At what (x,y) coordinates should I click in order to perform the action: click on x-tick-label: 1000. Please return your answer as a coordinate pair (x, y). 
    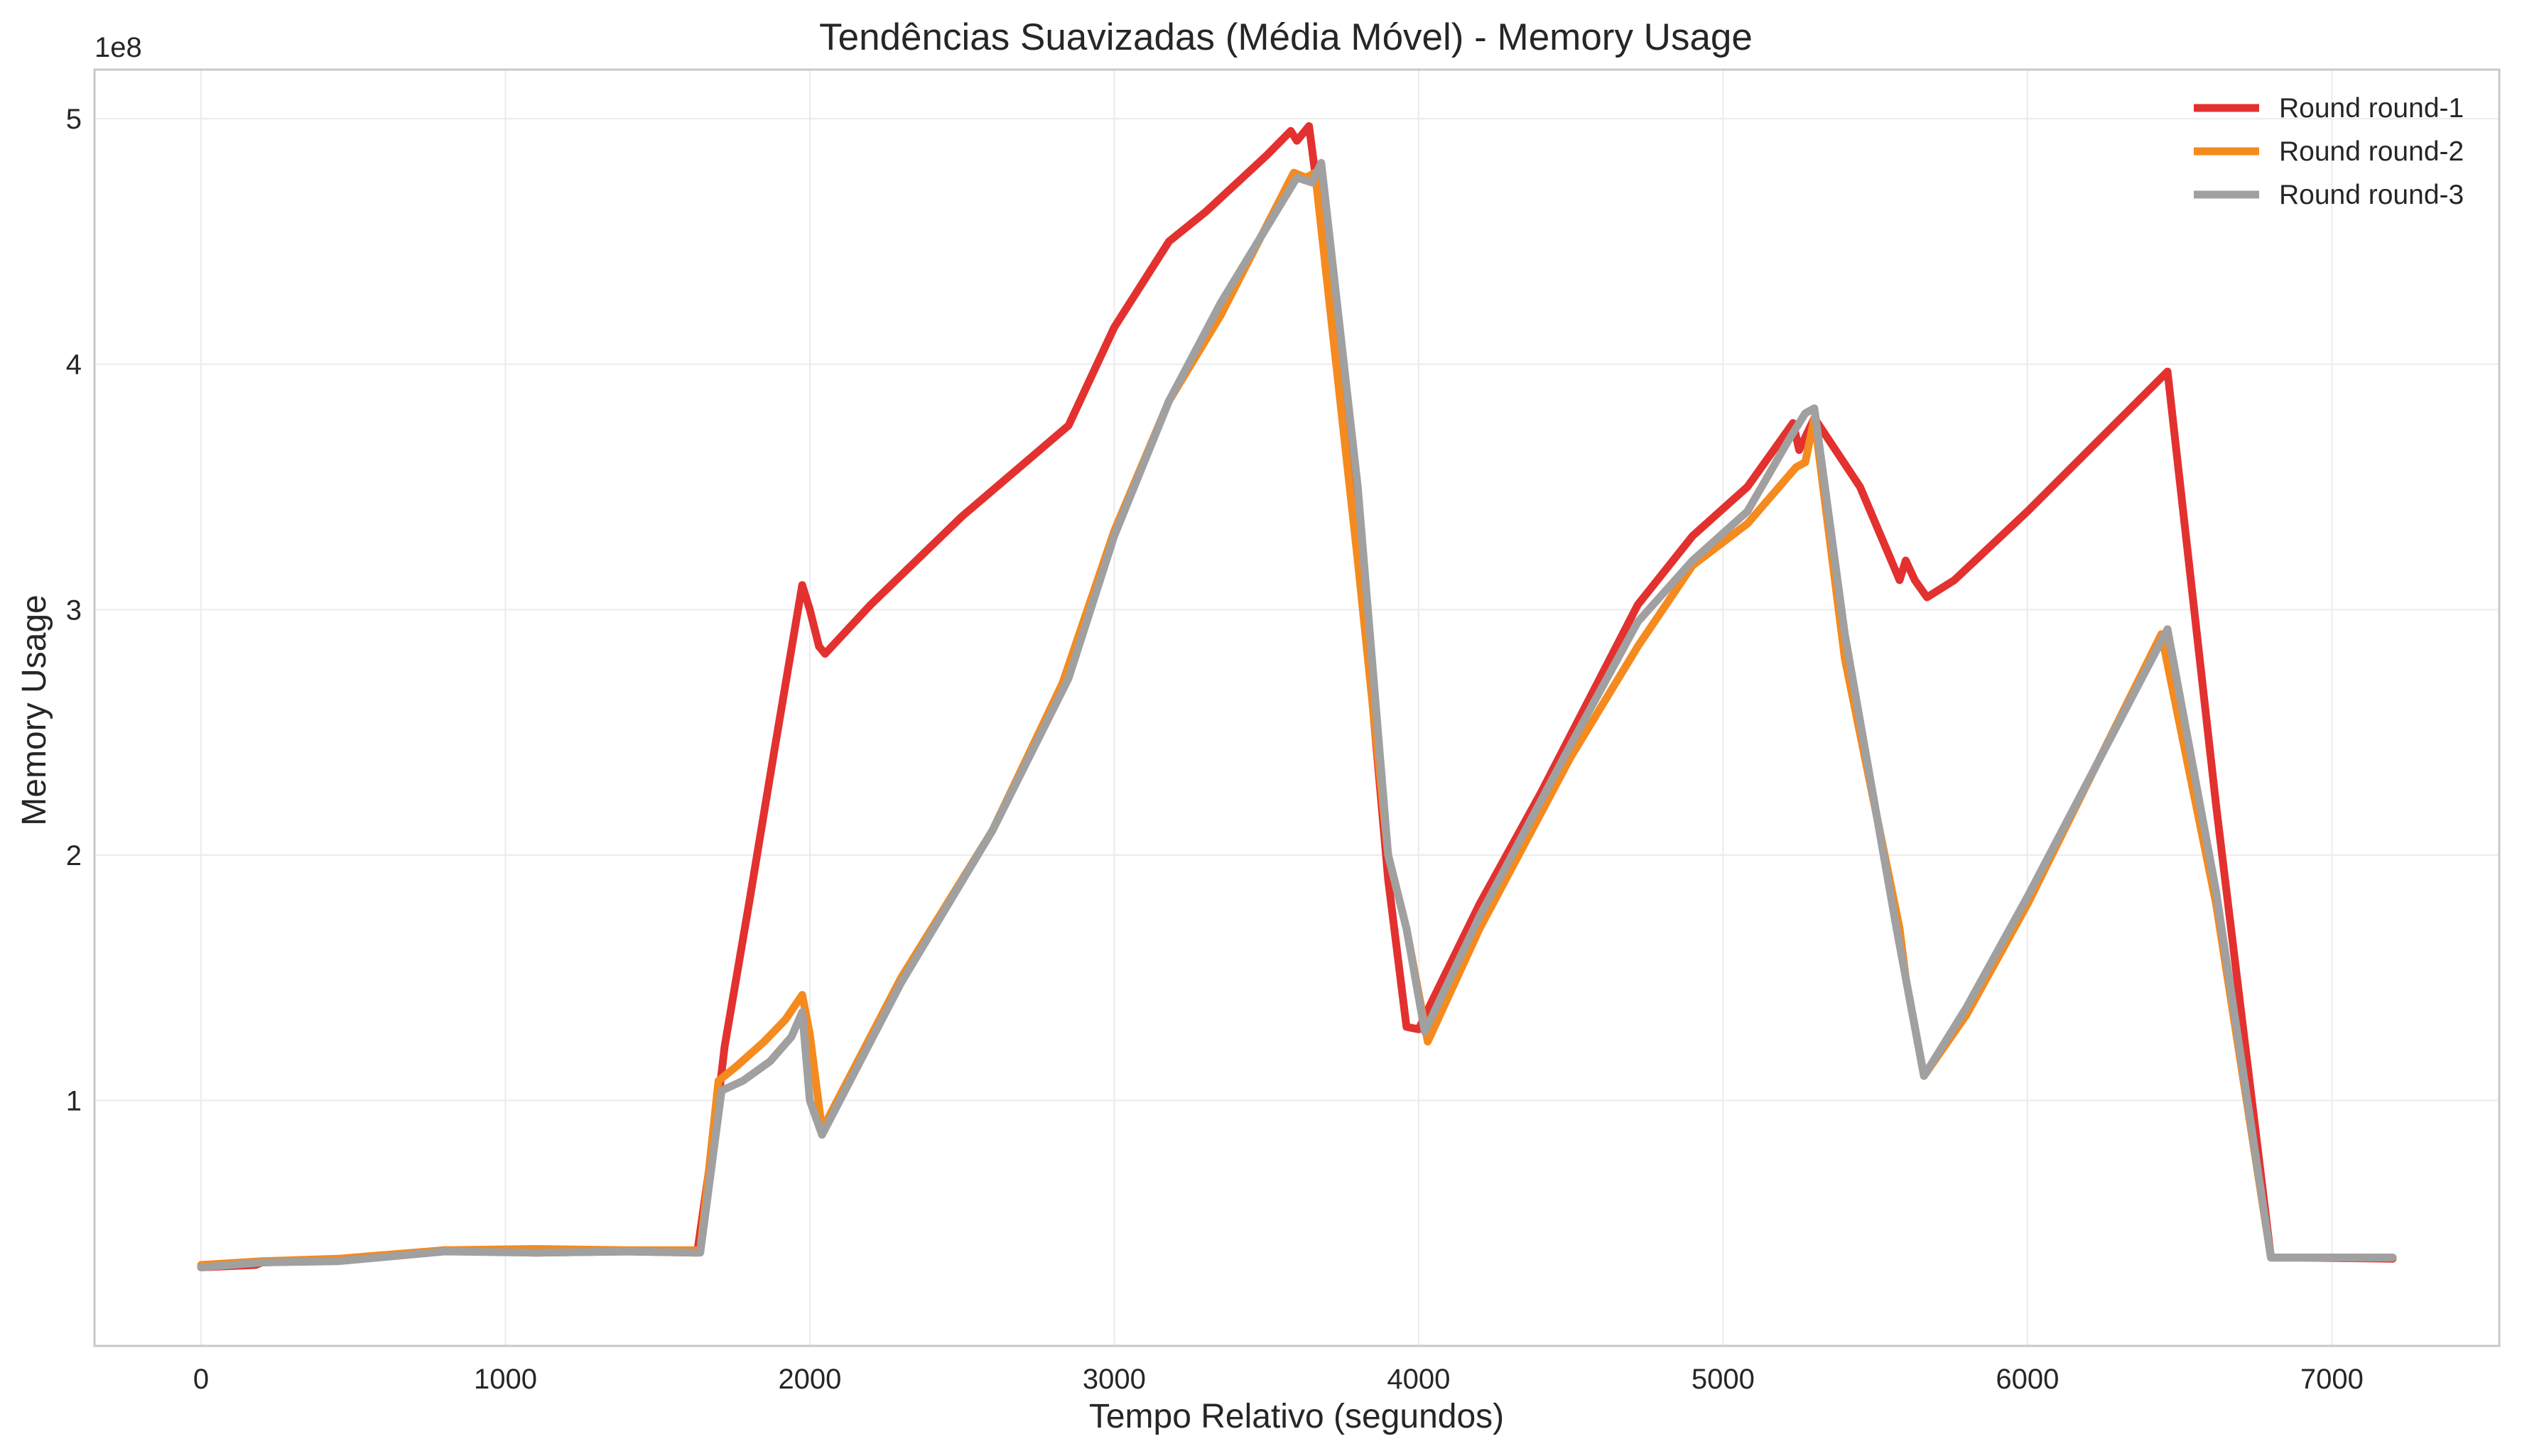
    Looking at the image, I should click on (506, 1379).